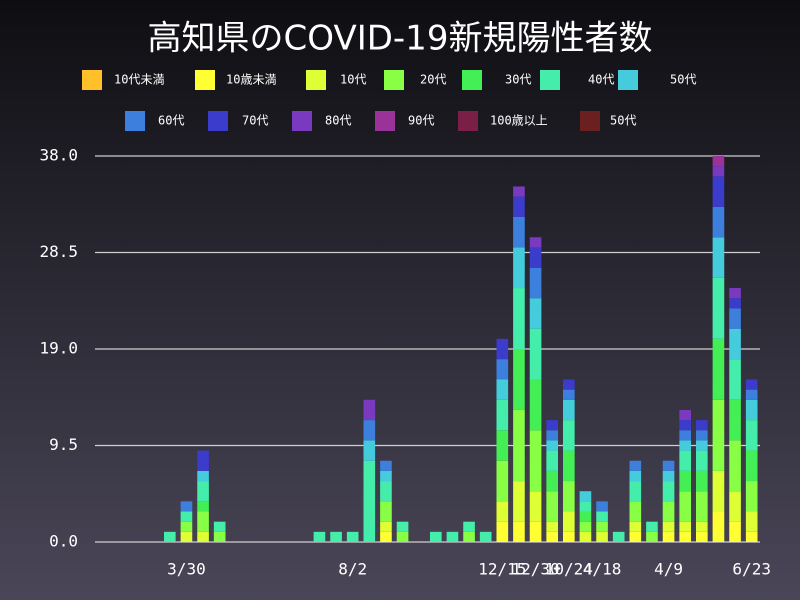 The image size is (800, 600). What do you see at coordinates (58, 155) in the screenshot?
I see `y-tick-label: 38.0` at bounding box center [58, 155].